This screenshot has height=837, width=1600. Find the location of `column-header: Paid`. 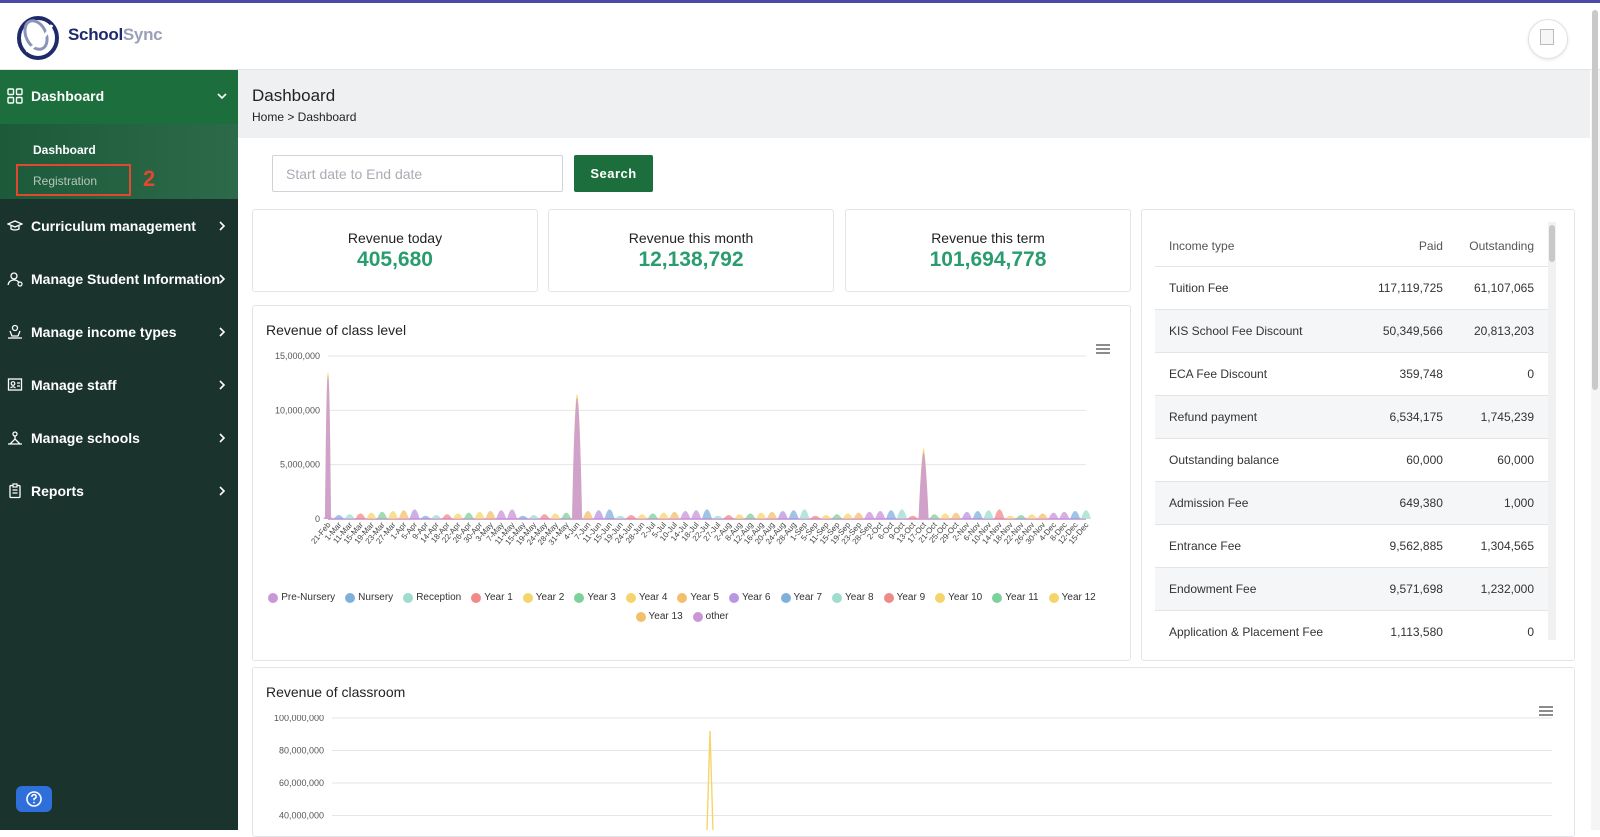

column-header: Paid is located at coordinates (1411, 246).